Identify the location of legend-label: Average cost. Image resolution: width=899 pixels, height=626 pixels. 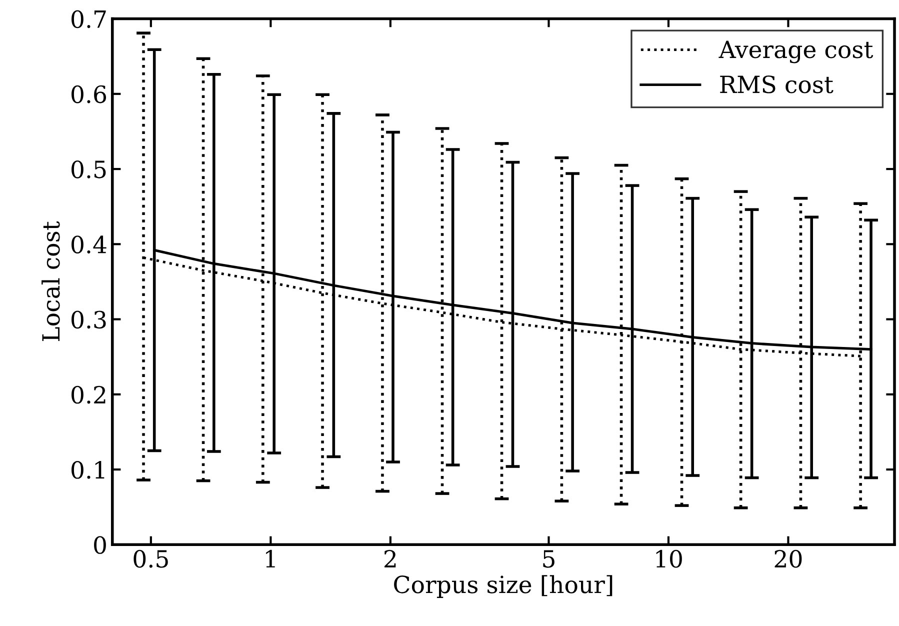
(796, 52).